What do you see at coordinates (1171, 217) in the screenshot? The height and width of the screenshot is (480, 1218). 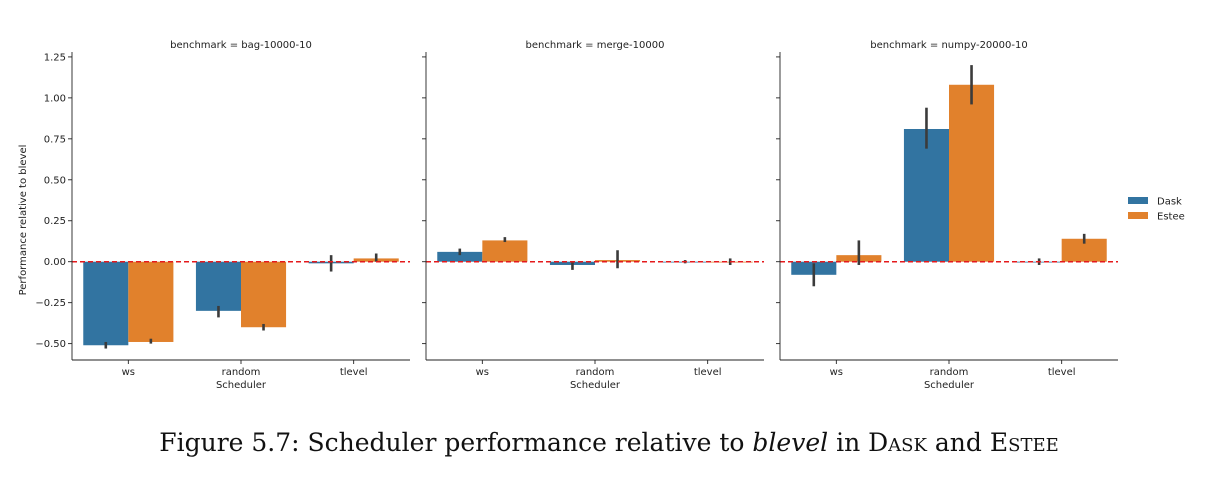 I see `legend-label-estee: Estee` at bounding box center [1171, 217].